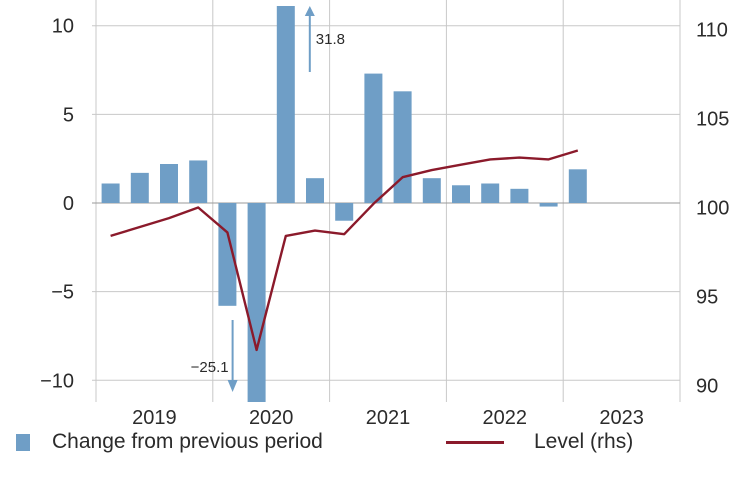  Describe the element at coordinates (271, 418) in the screenshot. I see `x-tick-label: 2020` at that location.